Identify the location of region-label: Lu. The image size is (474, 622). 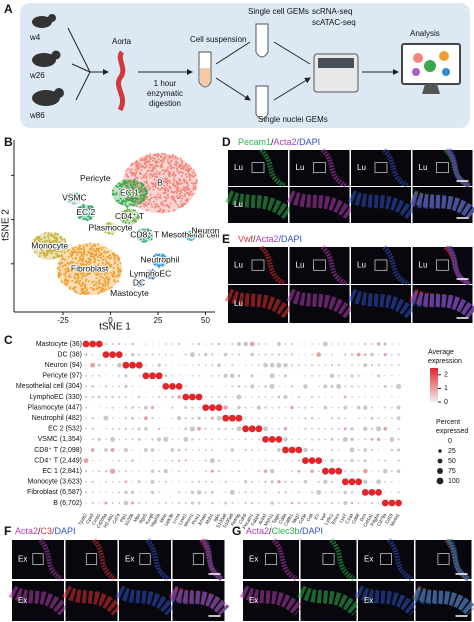
(361, 265).